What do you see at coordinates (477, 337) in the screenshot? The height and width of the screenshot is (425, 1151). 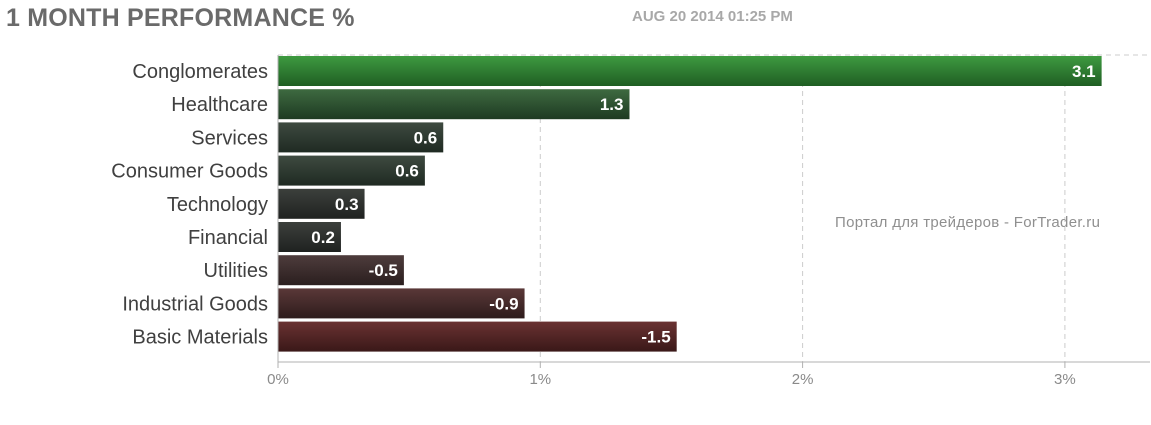 I see `bar-basic-materials` at bounding box center [477, 337].